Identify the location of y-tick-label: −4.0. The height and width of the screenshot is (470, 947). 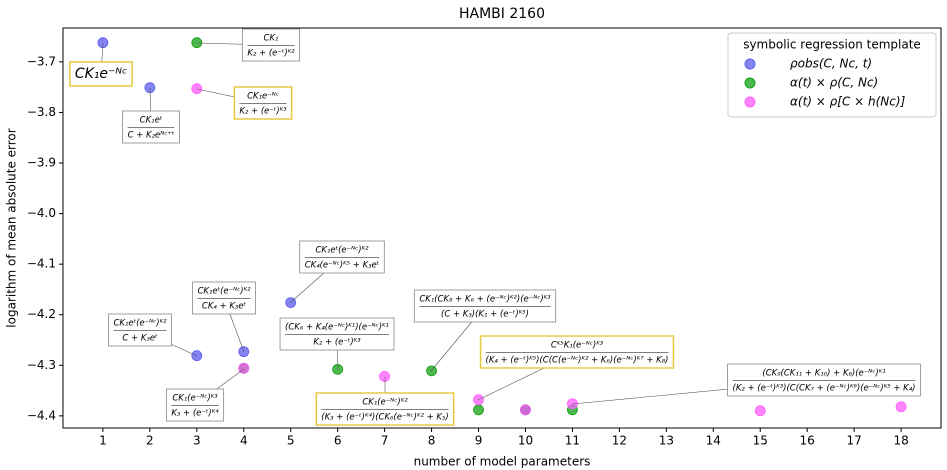
(41, 213).